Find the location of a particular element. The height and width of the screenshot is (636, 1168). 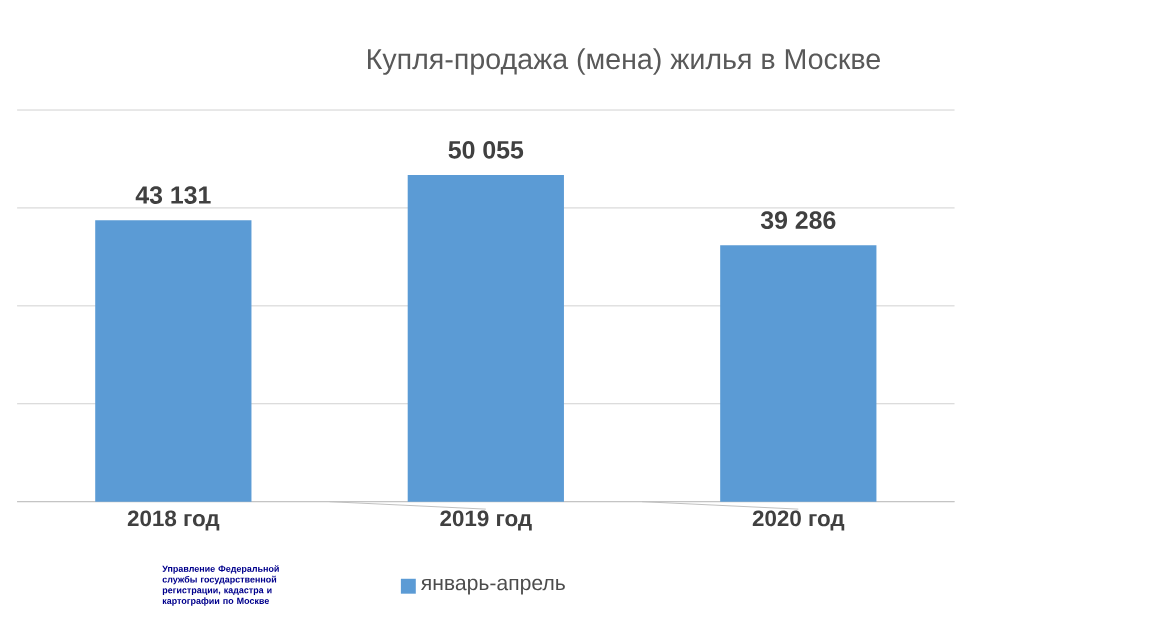

legend-label: январь-апрель is located at coordinates (492, 586).